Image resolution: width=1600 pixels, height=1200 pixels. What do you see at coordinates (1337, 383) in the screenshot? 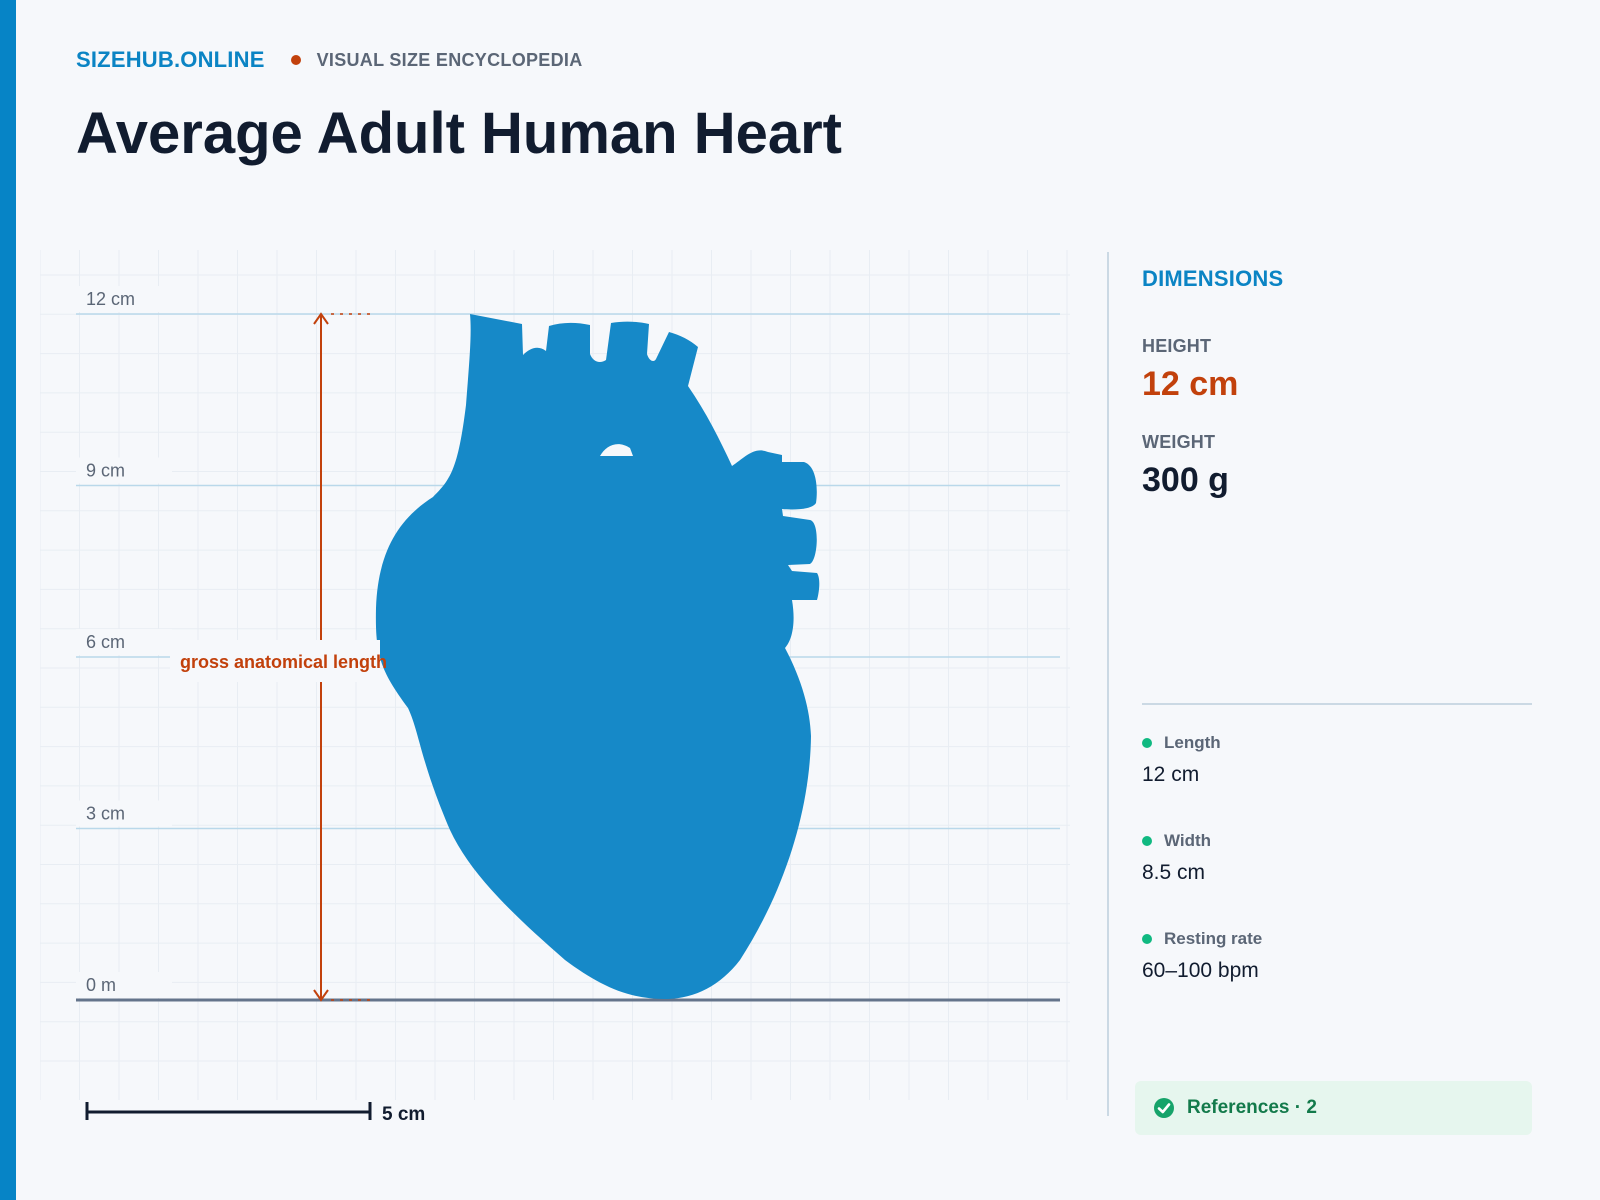
I see `dimensions-panel: DIMENSIONS HEIGHT 12 cm WEIGHT 300 g` at bounding box center [1337, 383].